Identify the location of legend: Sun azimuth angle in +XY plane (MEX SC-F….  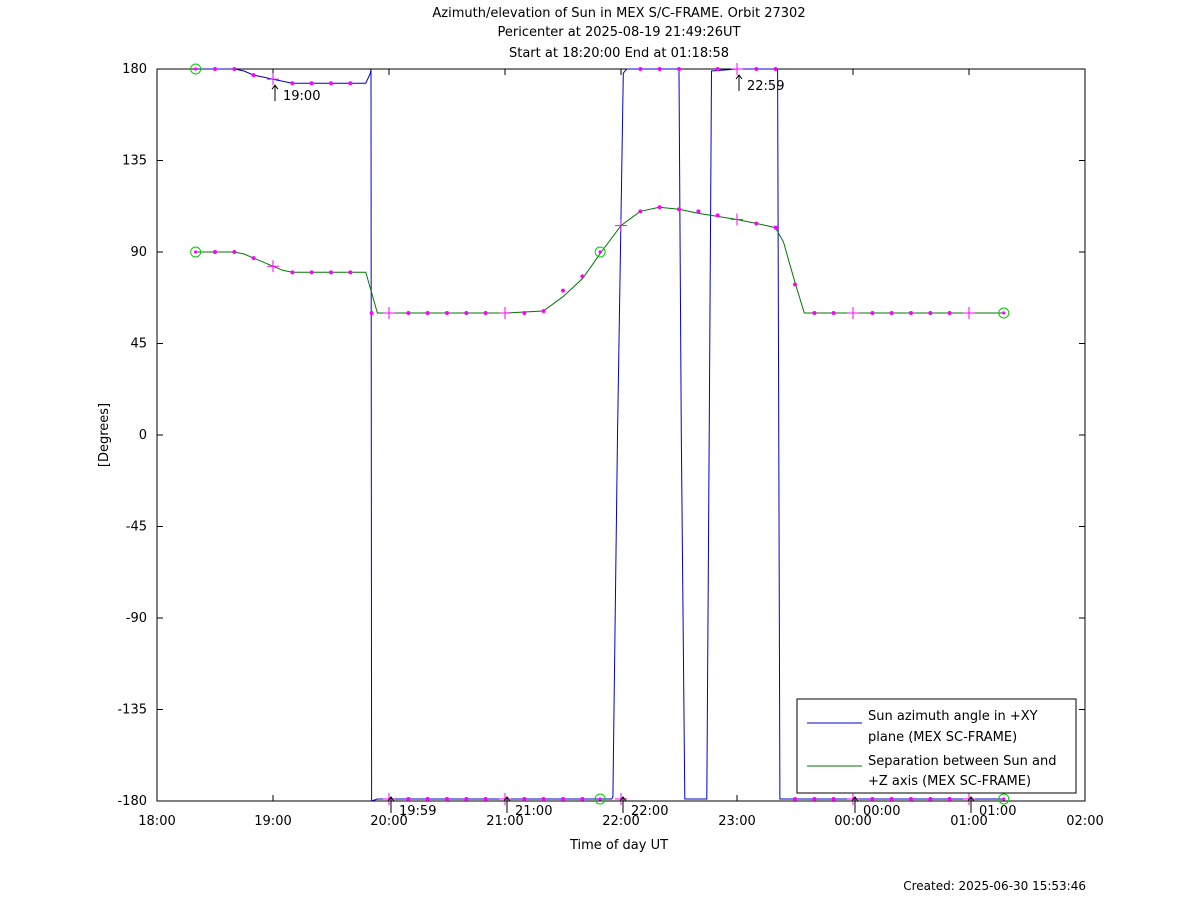
(936, 746).